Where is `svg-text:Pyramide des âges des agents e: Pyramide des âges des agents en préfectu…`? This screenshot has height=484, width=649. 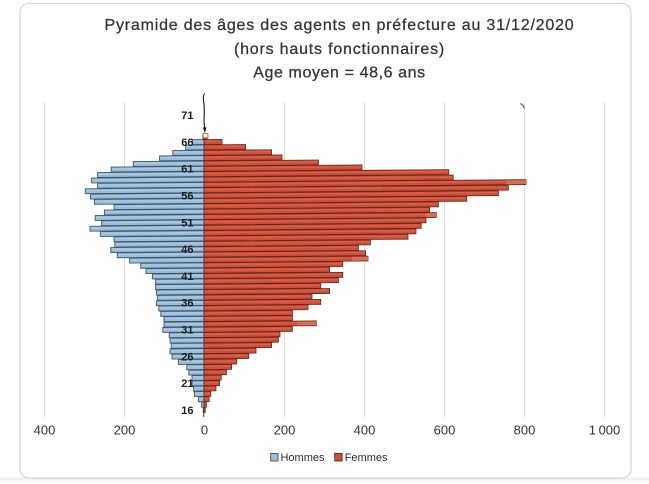 svg-text:Pyramide des âges des agents e: Pyramide des âges des agents en préfectu… is located at coordinates (340, 25).